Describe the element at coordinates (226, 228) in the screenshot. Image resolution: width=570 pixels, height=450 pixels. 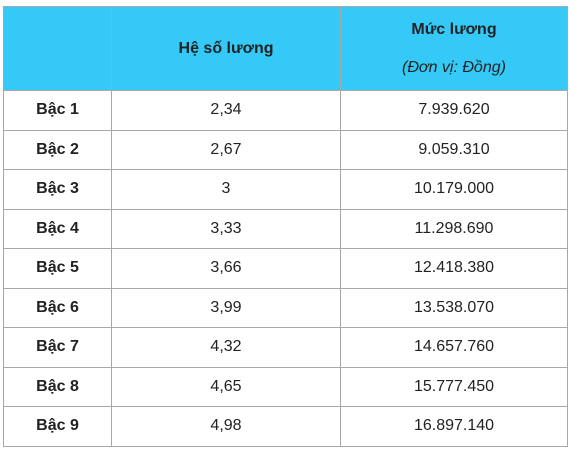
I see `coefficient-cell: 3,33` at that location.